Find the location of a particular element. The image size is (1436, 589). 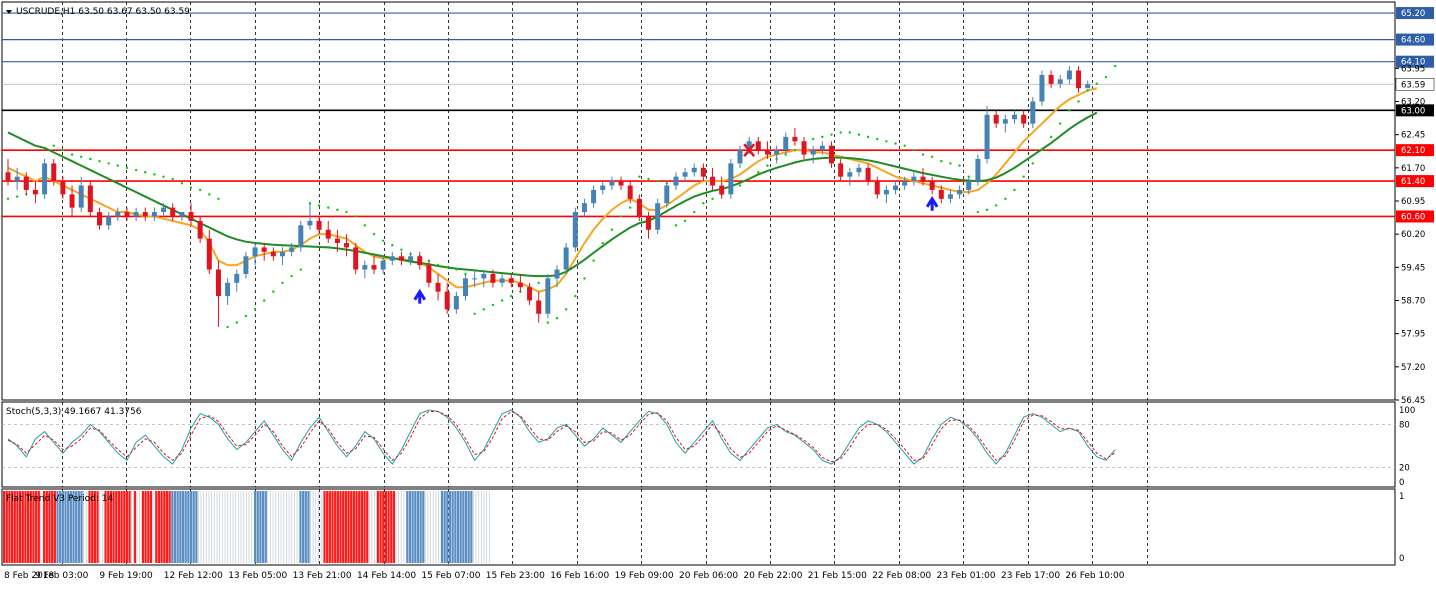

chart-header: USCRUDE,H1 63.50 63.67 63.50 63.59 is located at coordinates (98, 12).